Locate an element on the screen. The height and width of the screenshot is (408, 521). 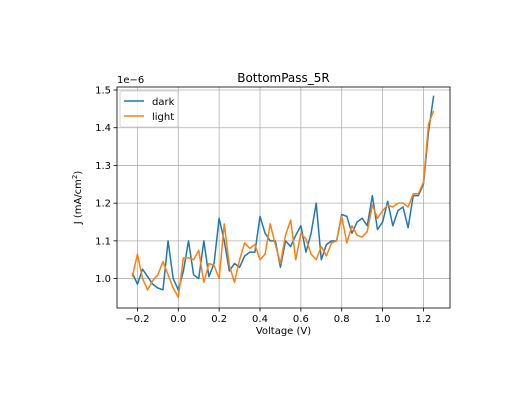
y-axis-label-main: J (mA/cm is located at coordinates (78, 202).